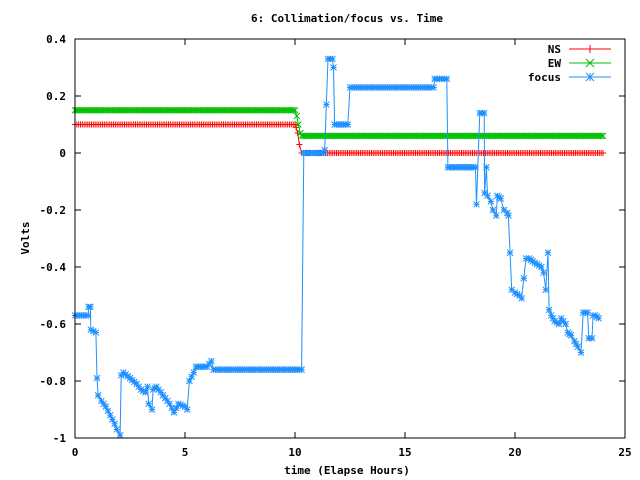 This screenshot has height=480, width=640. Describe the element at coordinates (56, 96) in the screenshot. I see `y-tick-label: 0.2` at that location.